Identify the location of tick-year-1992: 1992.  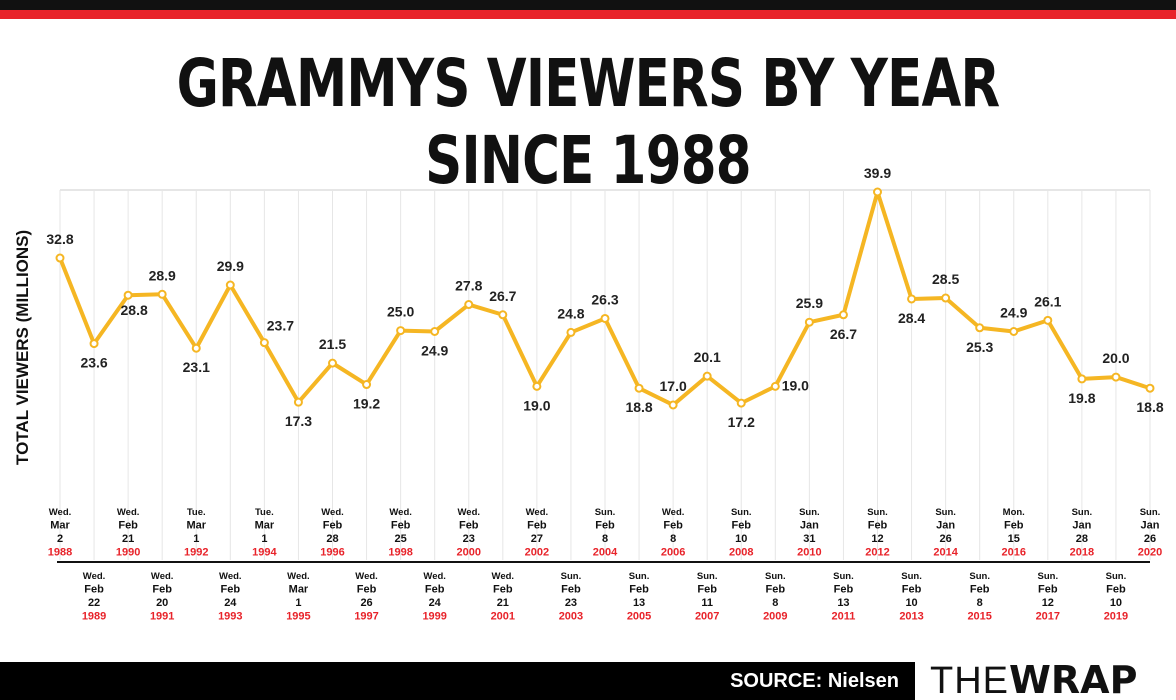
(196, 553).